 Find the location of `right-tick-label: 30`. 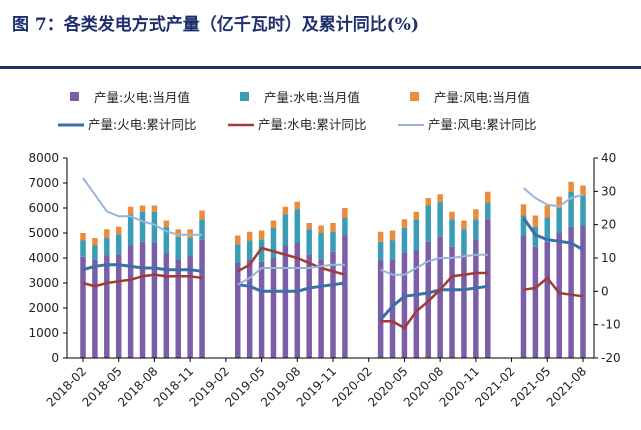

right-tick-label: 30 is located at coordinates (608, 191).